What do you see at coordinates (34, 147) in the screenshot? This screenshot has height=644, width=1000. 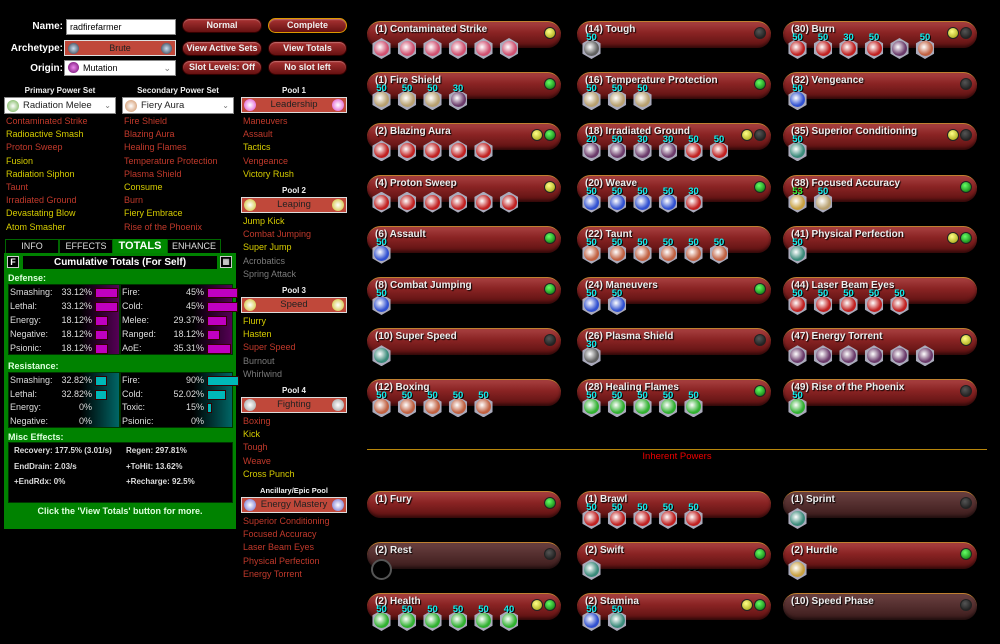 I see `power-list-item: Proton Sweep` at bounding box center [34, 147].